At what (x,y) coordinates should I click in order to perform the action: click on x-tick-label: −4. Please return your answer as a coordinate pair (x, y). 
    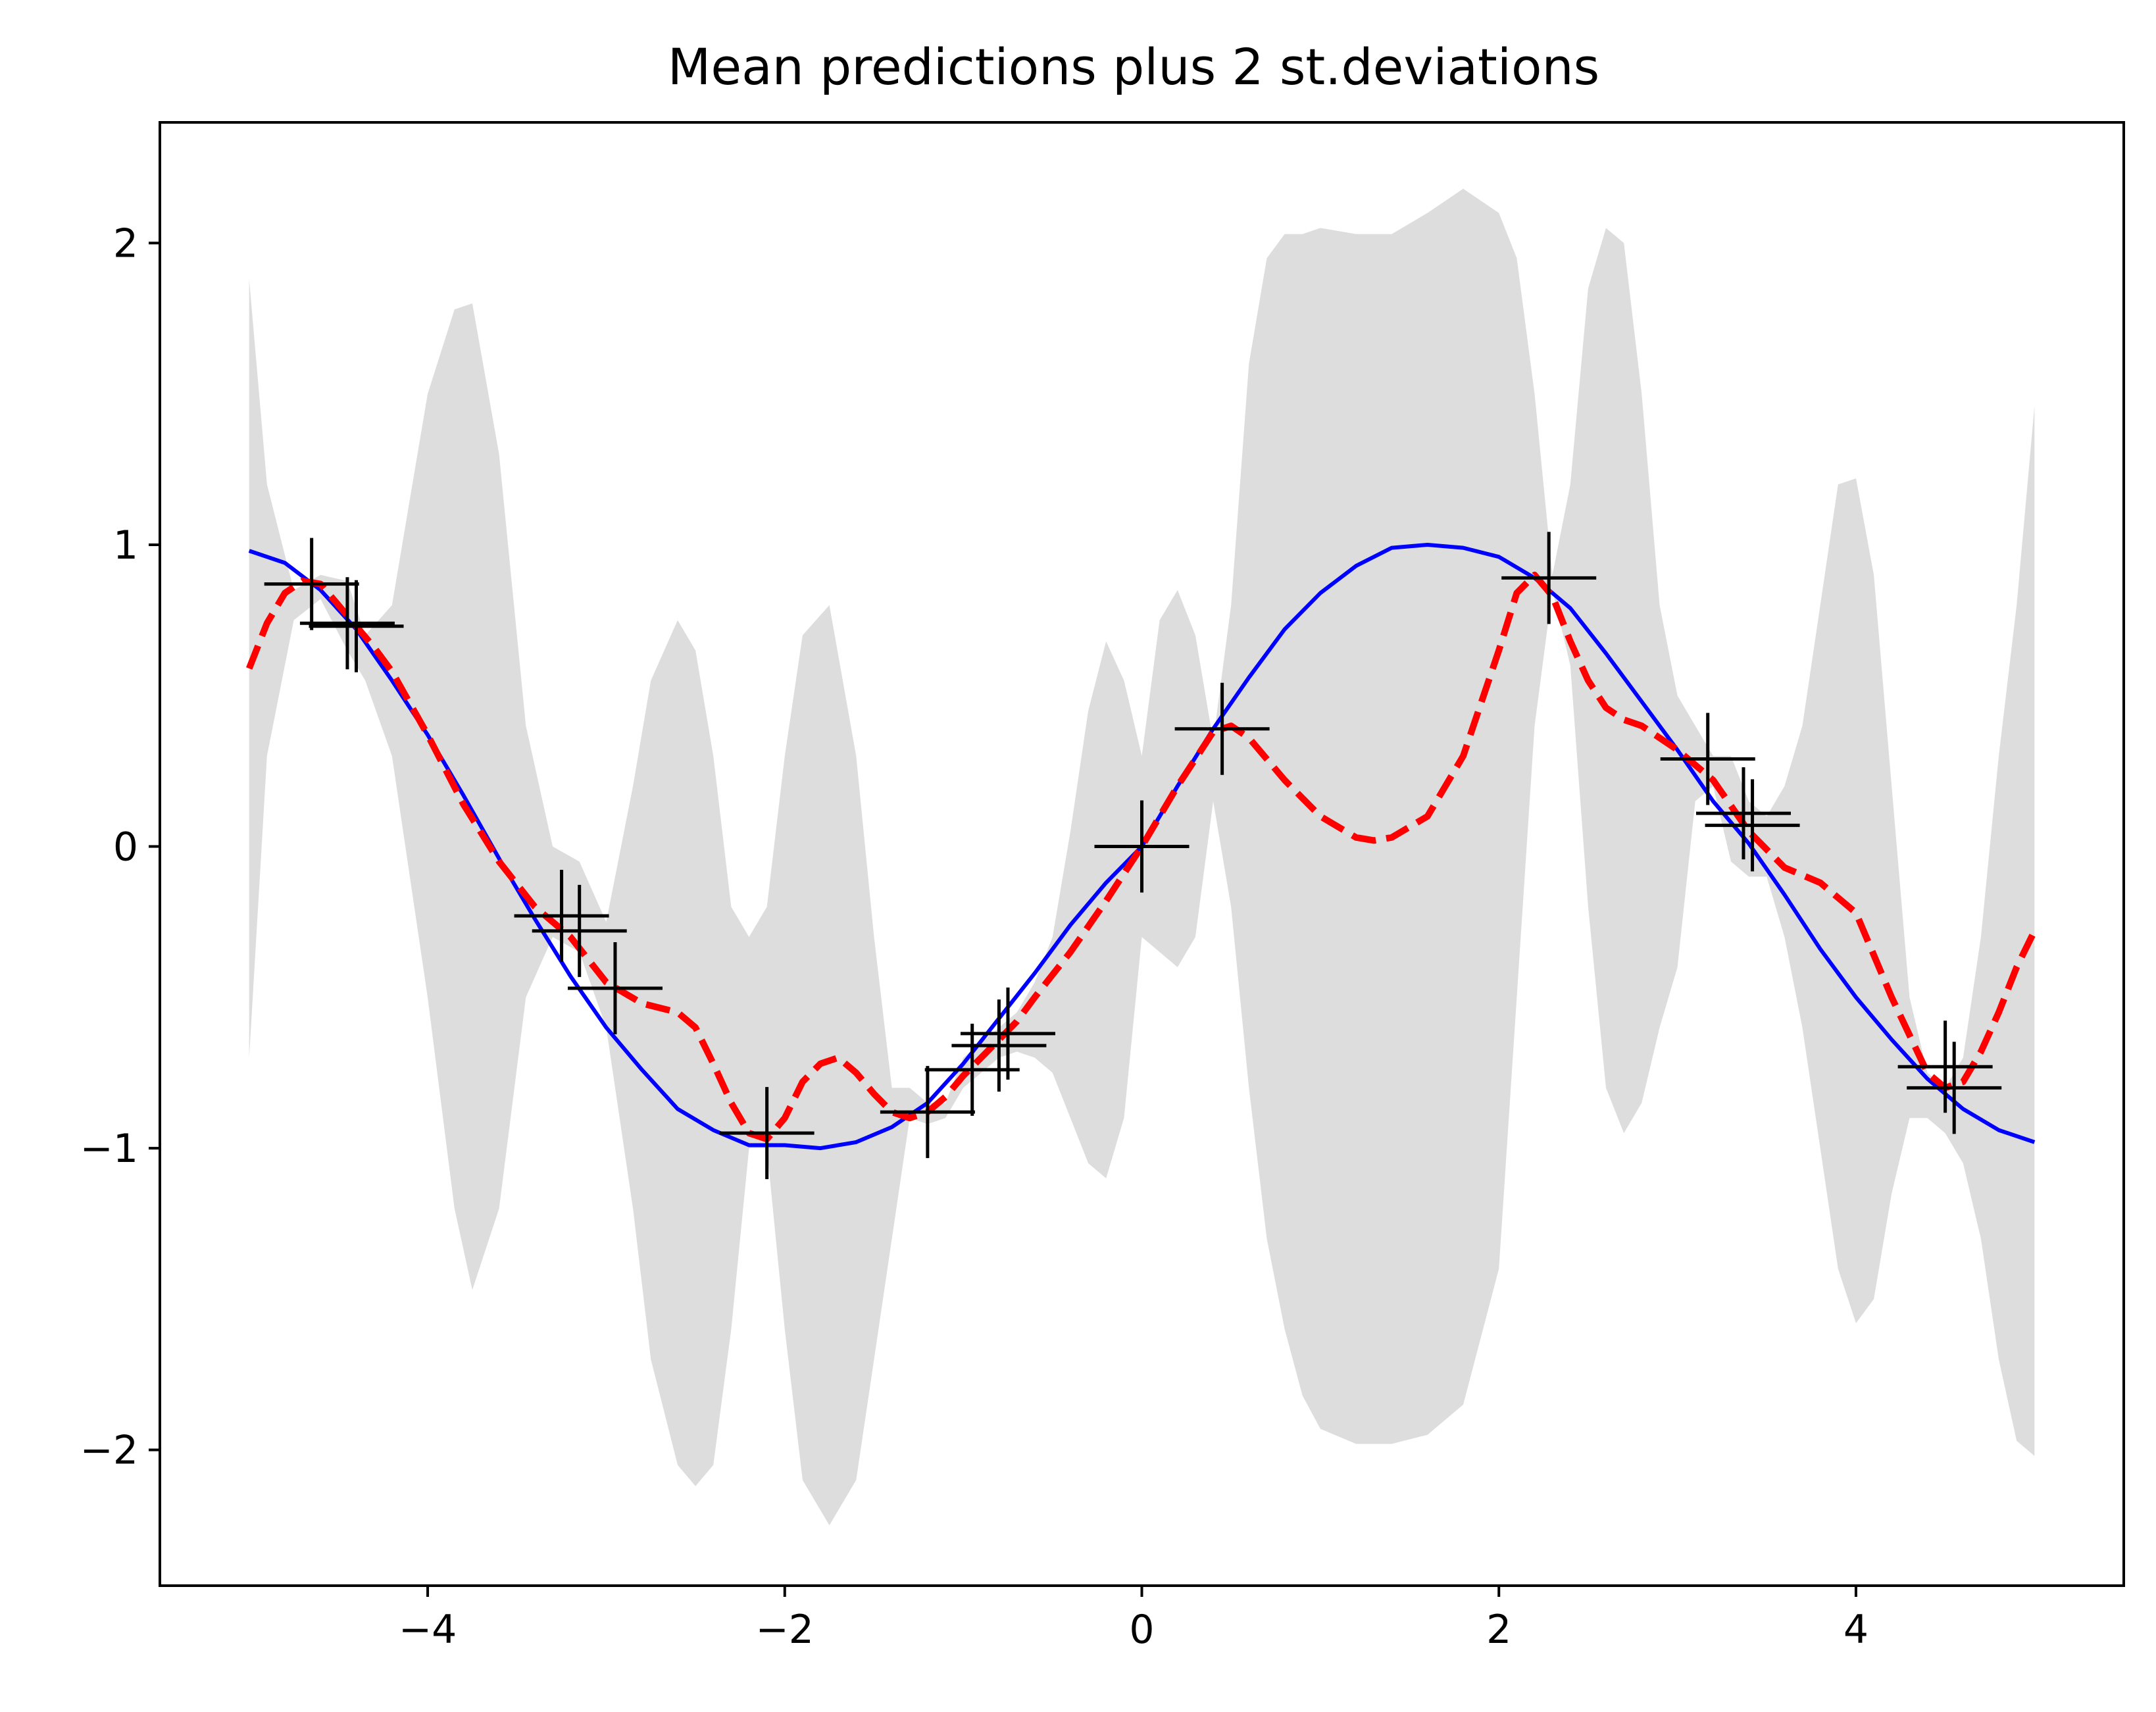
    Looking at the image, I should click on (428, 1630).